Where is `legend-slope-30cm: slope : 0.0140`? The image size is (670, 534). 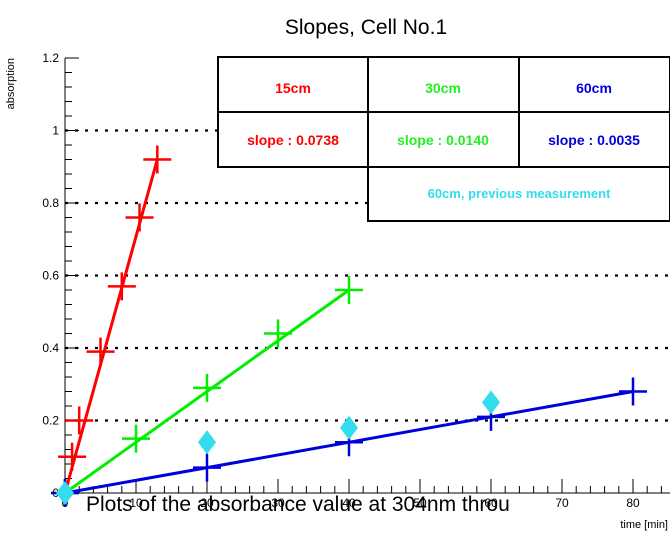
legend-slope-30cm: slope : 0.0140 is located at coordinates (443, 140).